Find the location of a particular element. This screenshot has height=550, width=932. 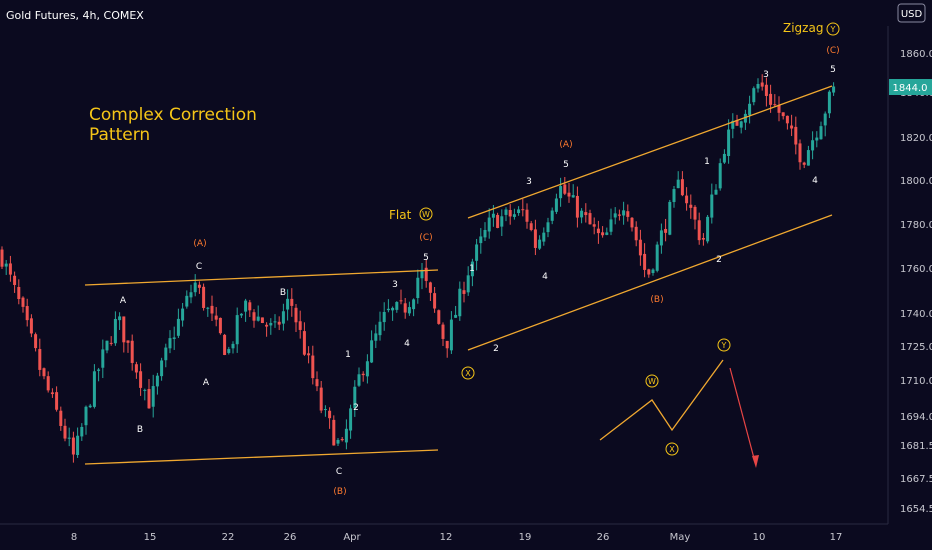

time-tick: 22 is located at coordinates (228, 537).